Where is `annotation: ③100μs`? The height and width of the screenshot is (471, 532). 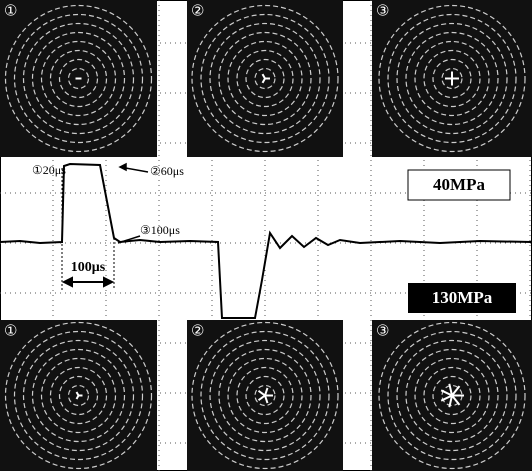
annotation: ③100μs is located at coordinates (160, 230).